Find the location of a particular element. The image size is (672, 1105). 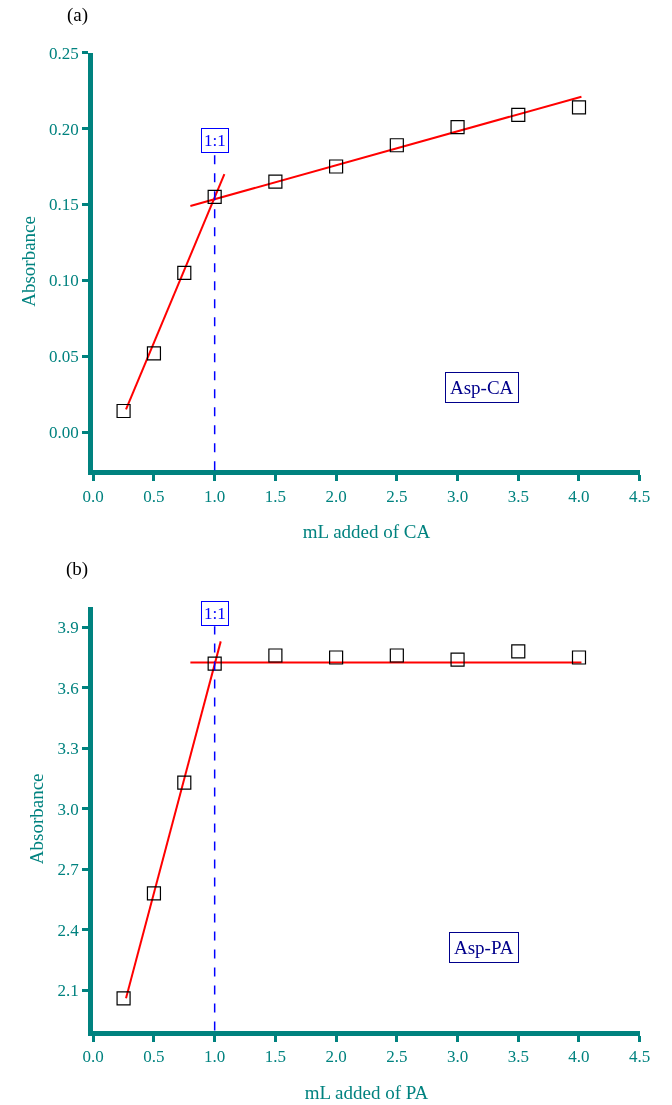

y-tick-label: 0.15 is located at coordinates (64, 205).